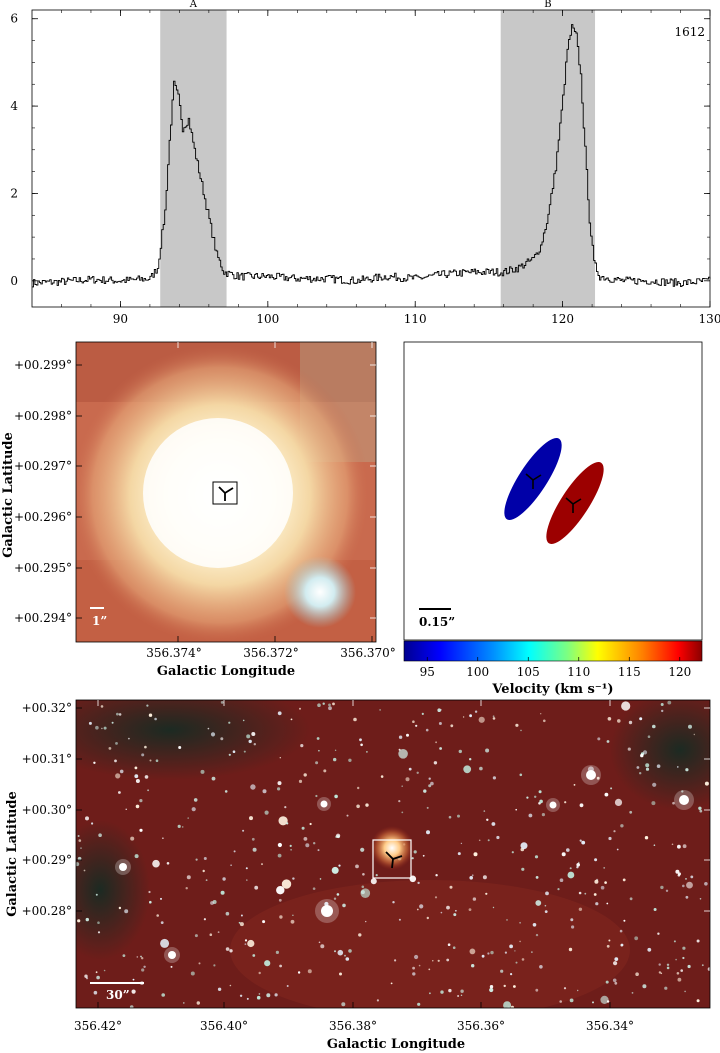  What do you see at coordinates (547, 5) in the screenshot?
I see `band-label-b: B` at bounding box center [547, 5].